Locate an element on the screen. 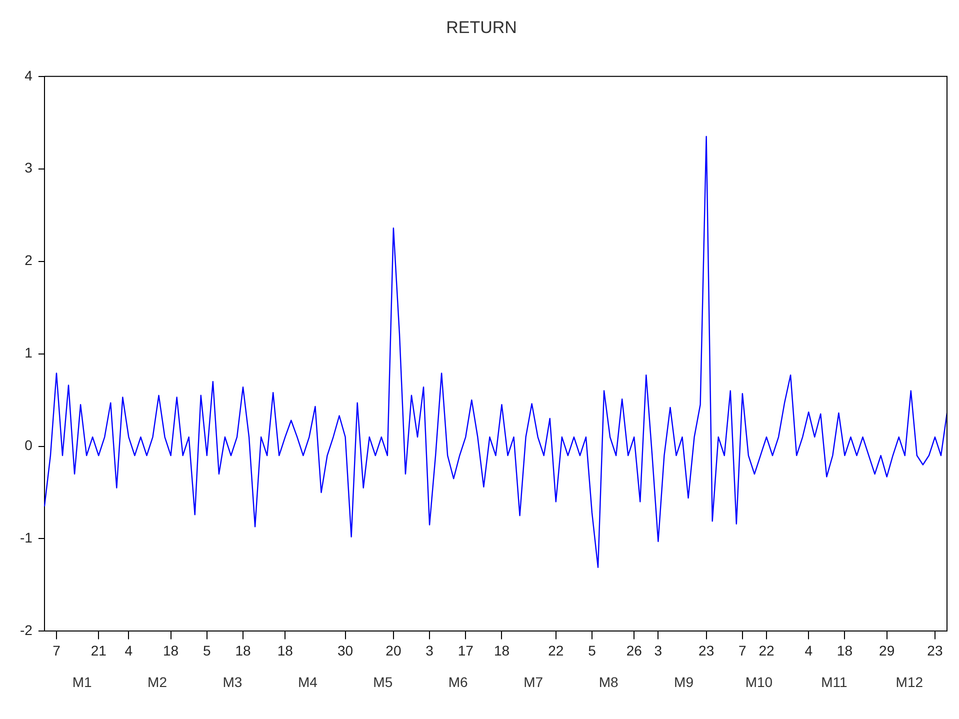  text: M2 is located at coordinates (158, 682).